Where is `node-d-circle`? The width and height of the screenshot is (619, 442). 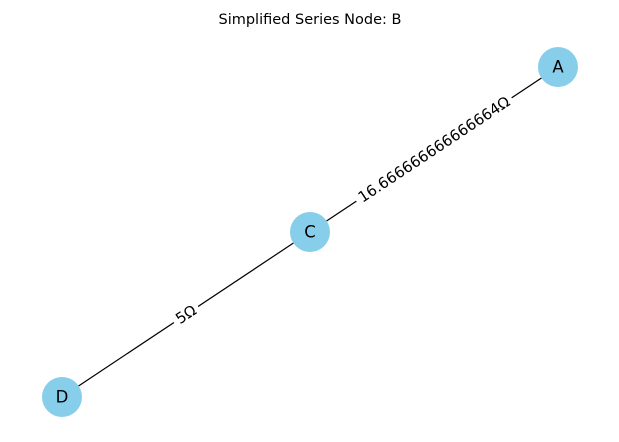
node-d-circle is located at coordinates (62, 397).